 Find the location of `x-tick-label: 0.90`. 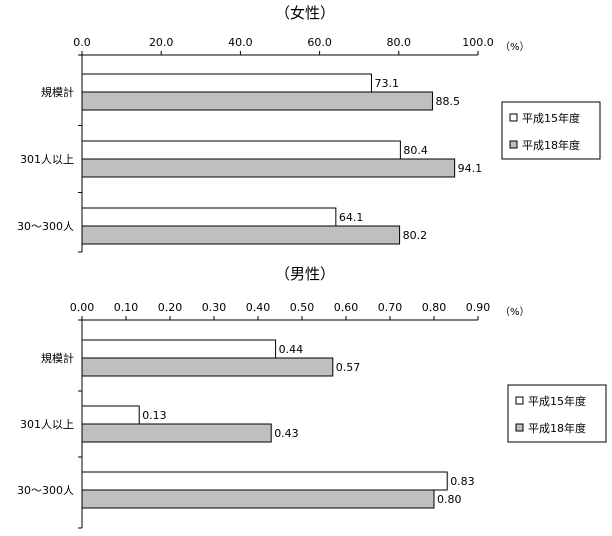

x-tick-label: 0.90 is located at coordinates (478, 307).